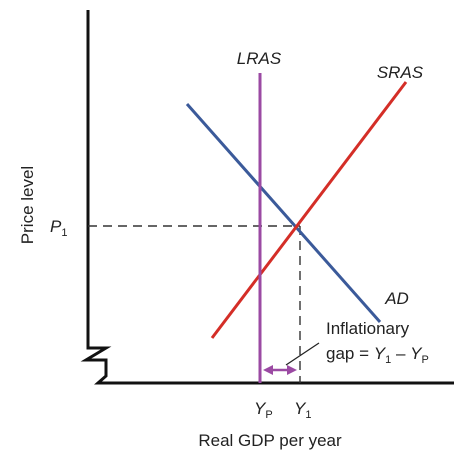 The height and width of the screenshot is (457, 474). I want to click on lras-label: LRAS, so click(259, 58).